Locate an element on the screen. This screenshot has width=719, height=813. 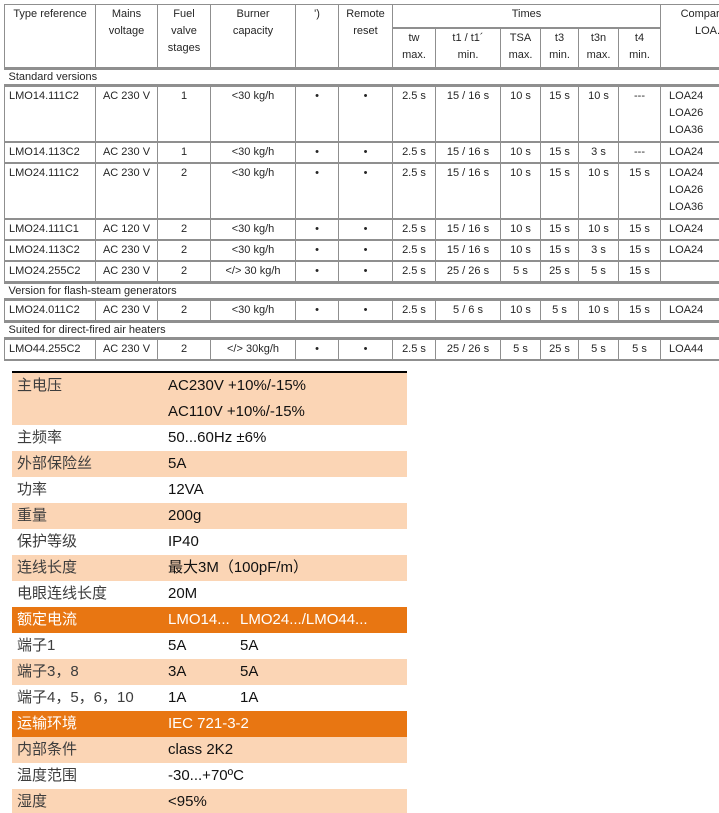
cell-type: LMO24.255C2 is located at coordinates (50, 271).